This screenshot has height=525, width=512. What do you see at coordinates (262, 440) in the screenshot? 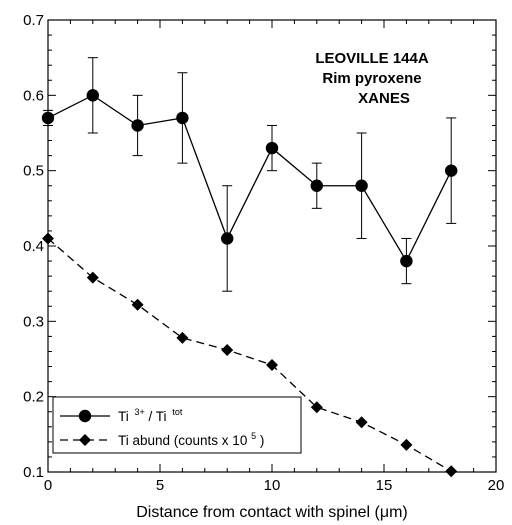
I see `legend-ti-abund-end: )` at bounding box center [262, 440].